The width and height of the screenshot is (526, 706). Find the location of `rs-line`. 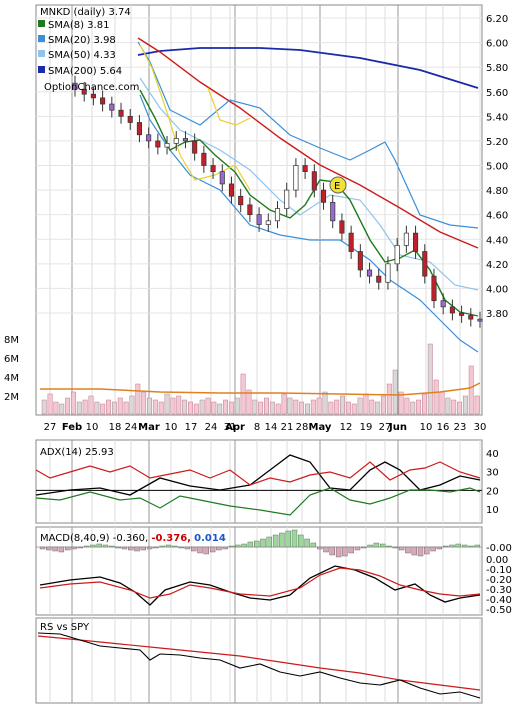

rs-line is located at coordinates (259, 665).